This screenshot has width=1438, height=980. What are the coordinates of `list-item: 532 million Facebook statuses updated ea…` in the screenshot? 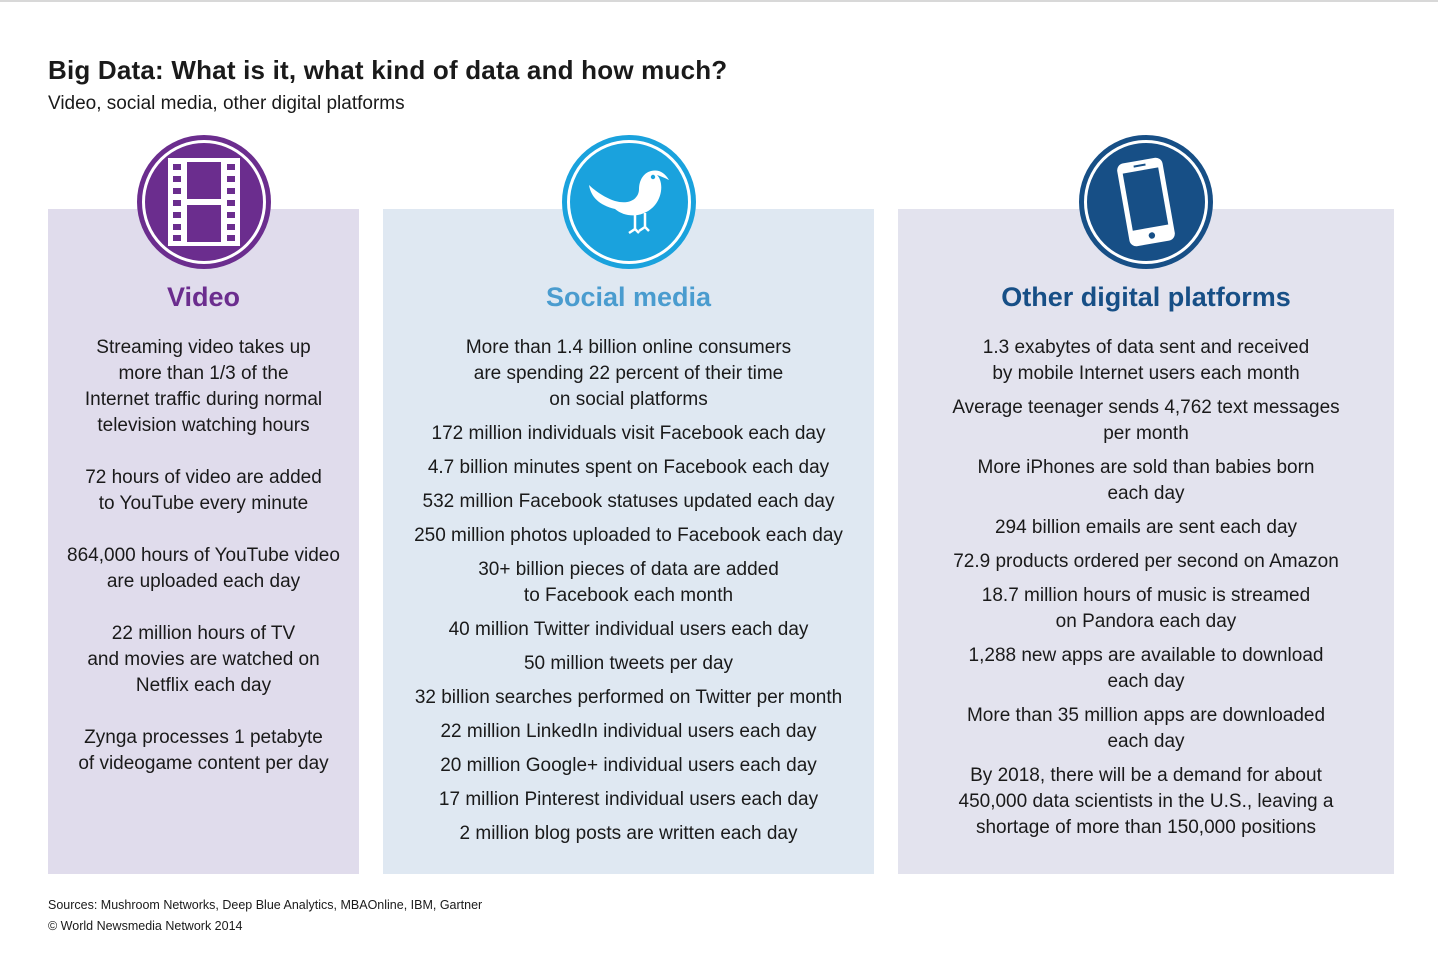 It's located at (628, 501).